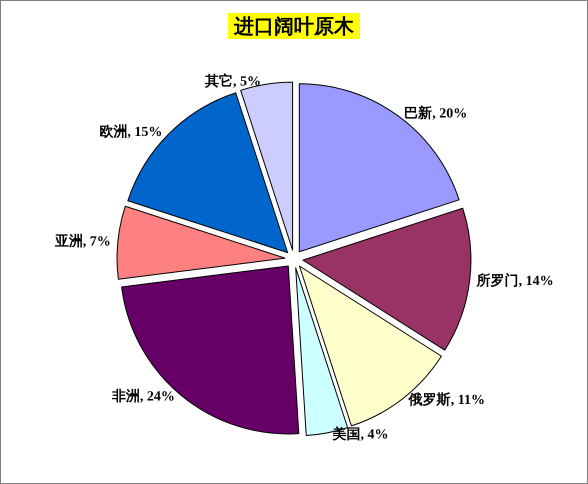  Describe the element at coordinates (130, 132) in the screenshot. I see `slice-label: 欧洲, 15%` at that location.